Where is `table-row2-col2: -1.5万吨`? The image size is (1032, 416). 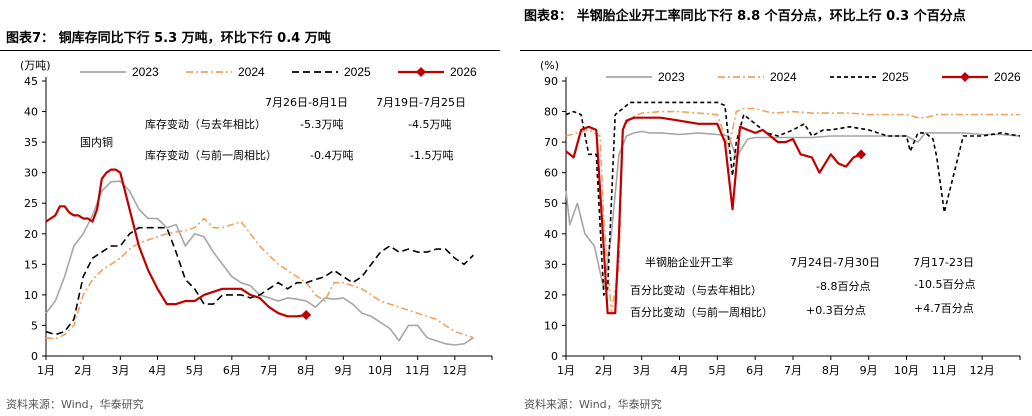
table-row2-col2: -1.5万吨 is located at coordinates (431, 155).